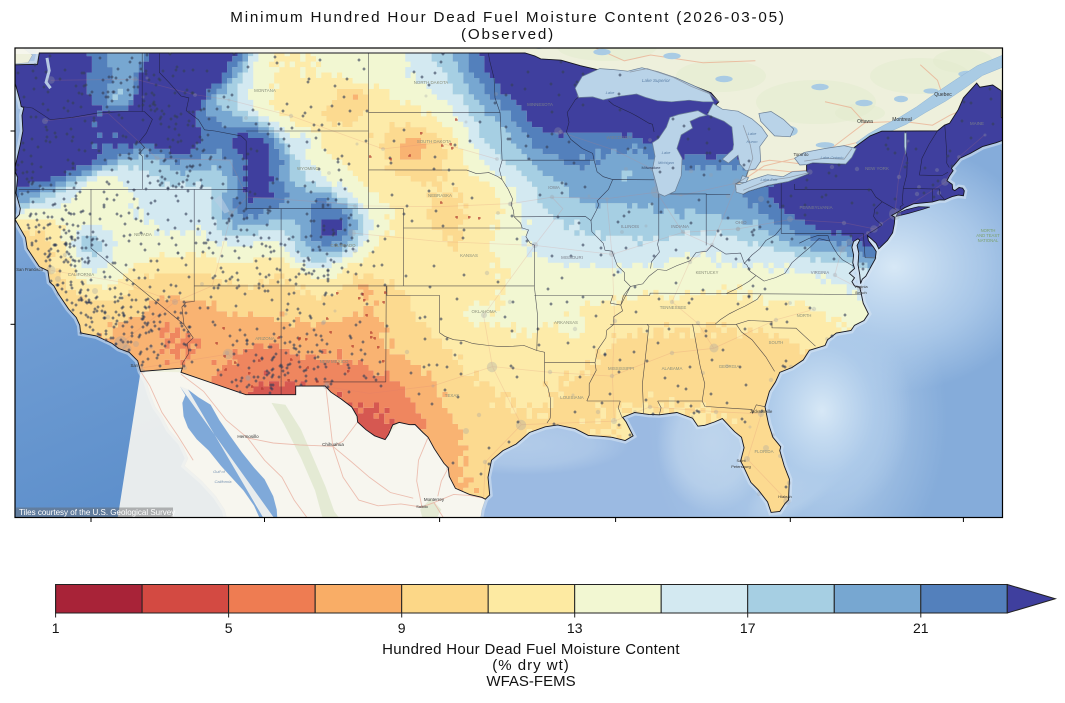  What do you see at coordinates (741, 460) in the screenshot?
I see `svg-text: Saint` at bounding box center [741, 460].